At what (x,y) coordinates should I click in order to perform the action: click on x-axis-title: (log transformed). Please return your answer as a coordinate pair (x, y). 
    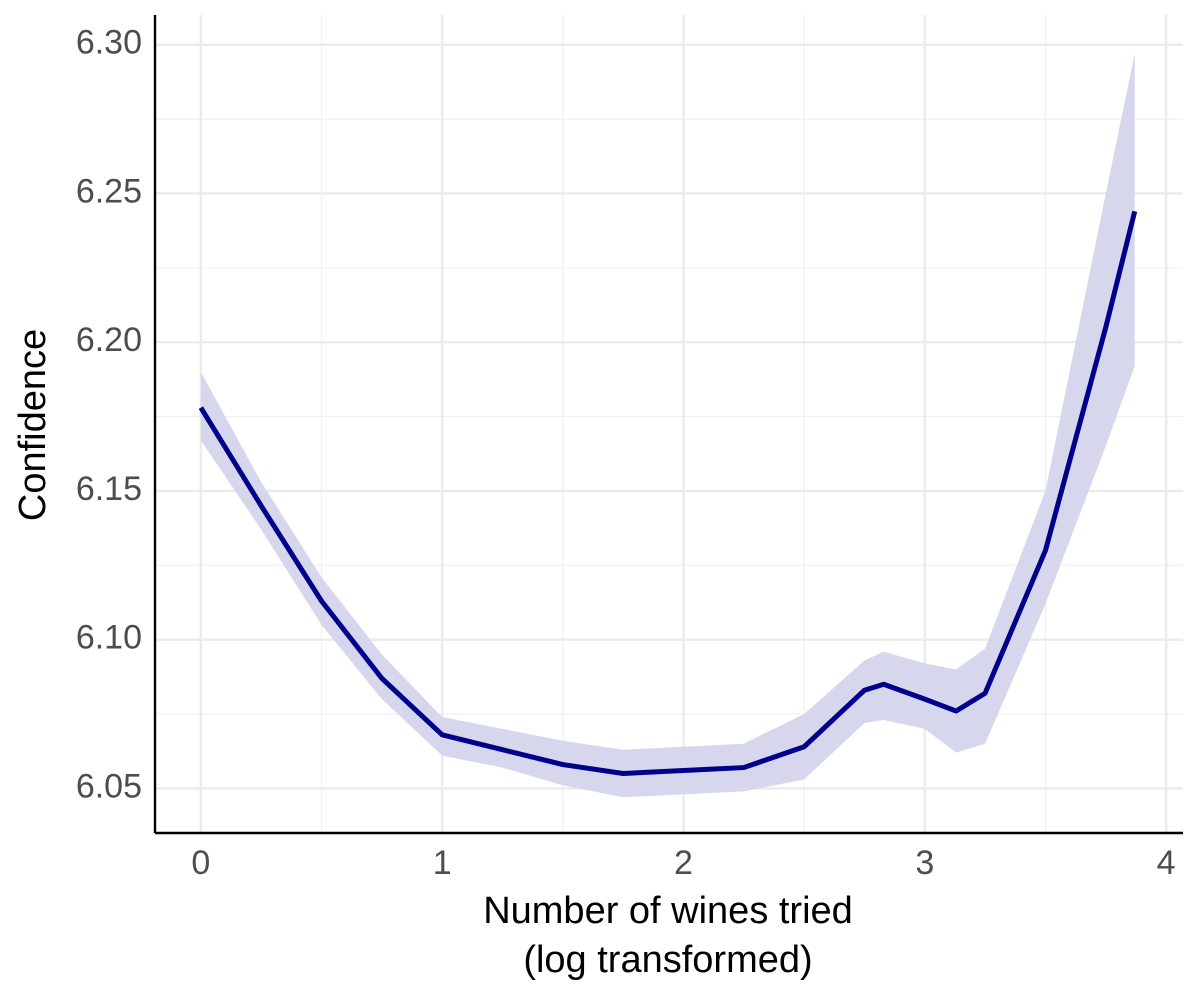
    Looking at the image, I should click on (667, 960).